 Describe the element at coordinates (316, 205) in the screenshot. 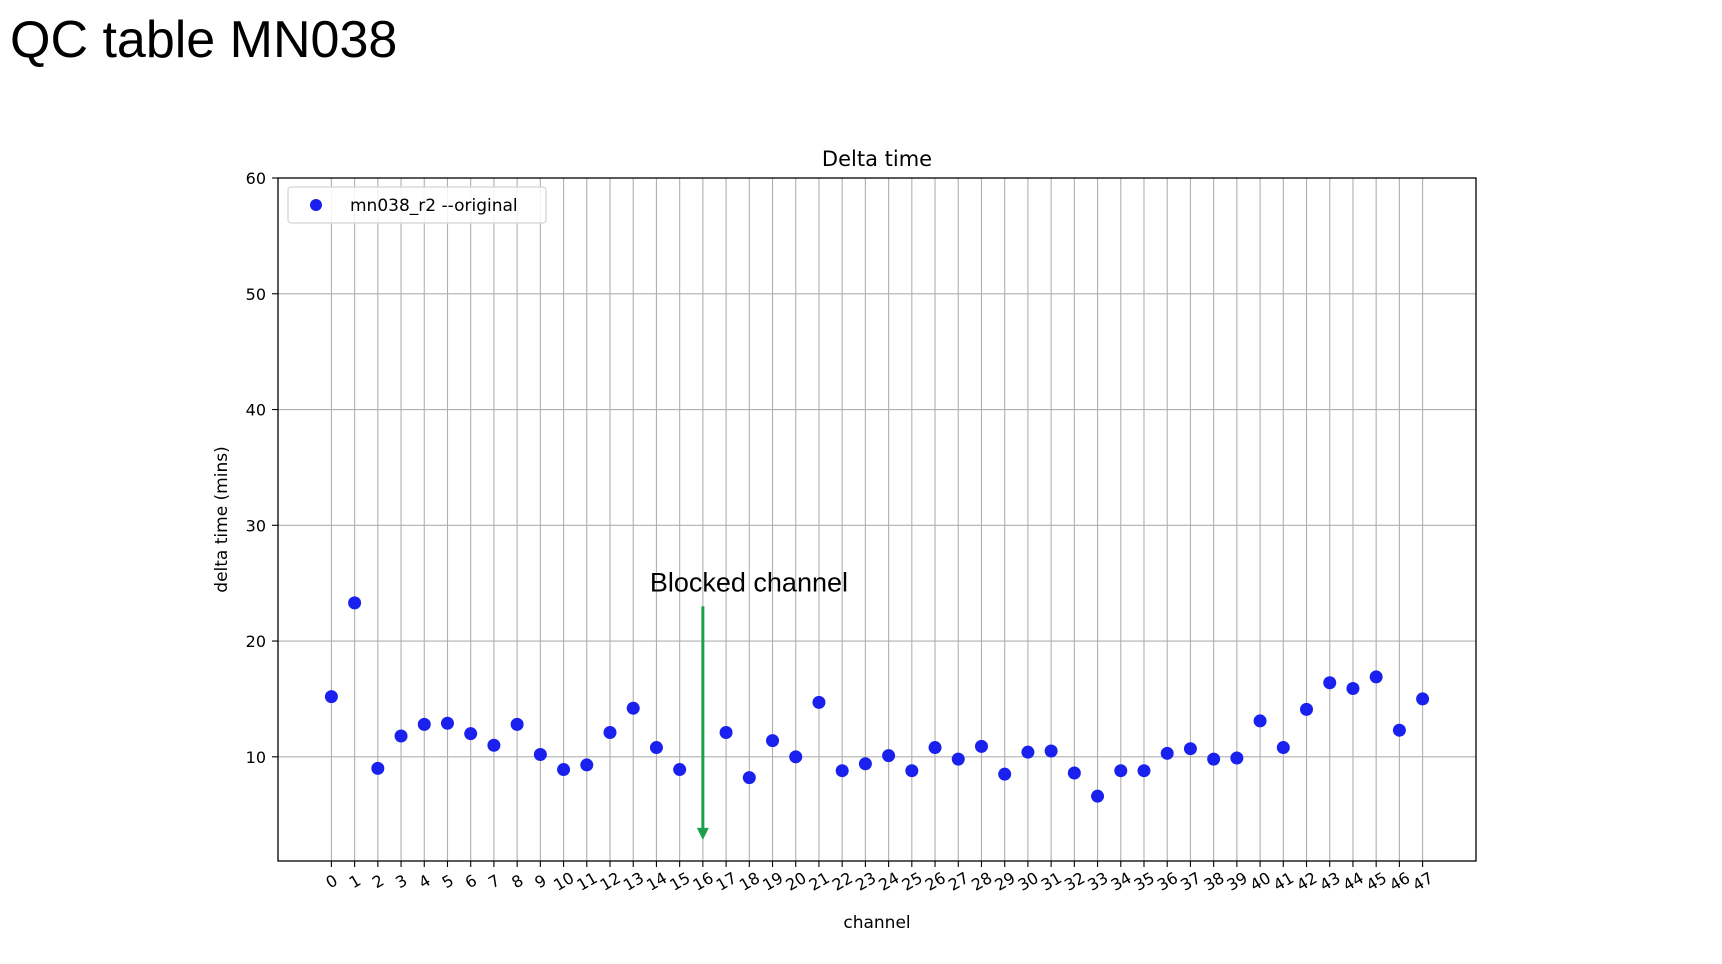

I see `legend-marker` at that location.